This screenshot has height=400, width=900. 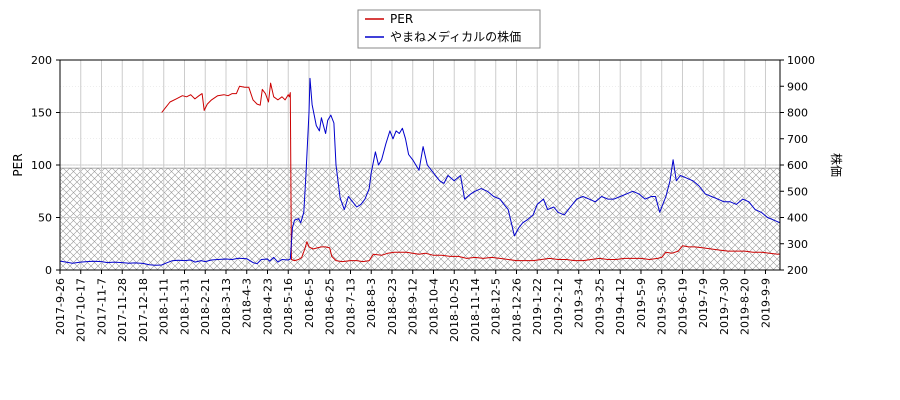 I want to click on x-tick-label-27: 2019-4-12, so click(x=620, y=306).